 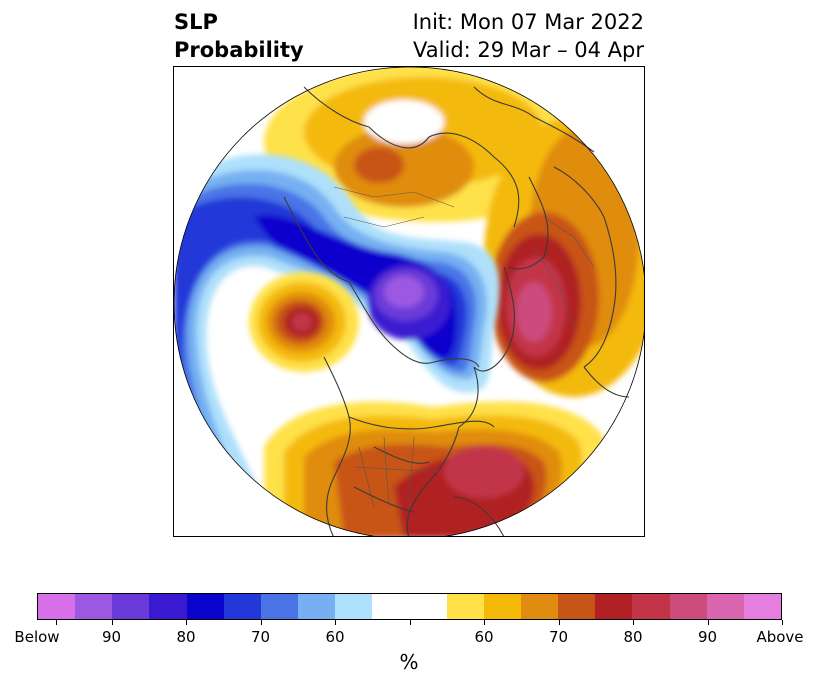 I want to click on probability-colorbar, so click(x=409, y=606).